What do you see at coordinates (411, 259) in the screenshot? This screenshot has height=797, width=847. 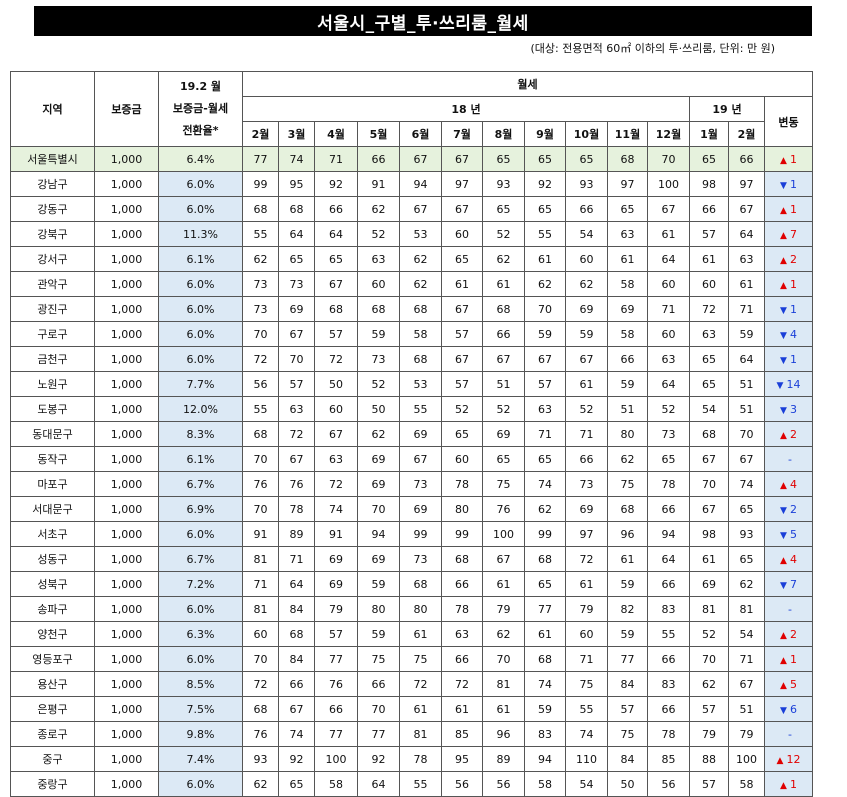 I see `table-row: 강서구 1,000 6.1% 62 65 65 63 62 65 62 61 60 61 64 61 63 ▲ 2` at bounding box center [411, 259].